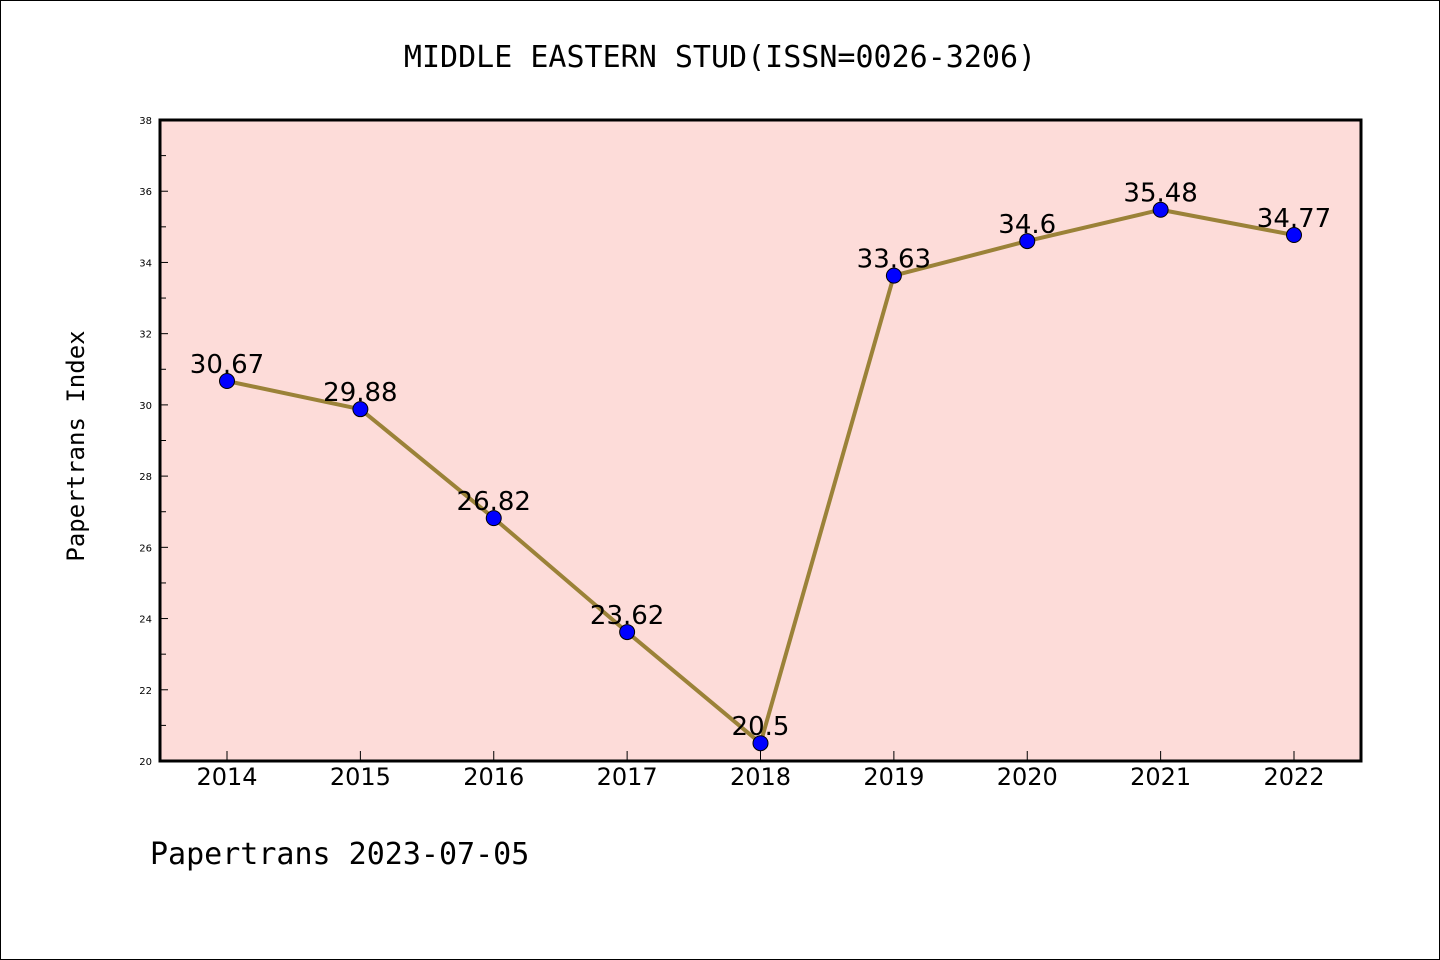 This screenshot has height=960, width=1440. What do you see at coordinates (339, 854) in the screenshot?
I see `footer-text: Papertrans 2023-07-05` at bounding box center [339, 854].